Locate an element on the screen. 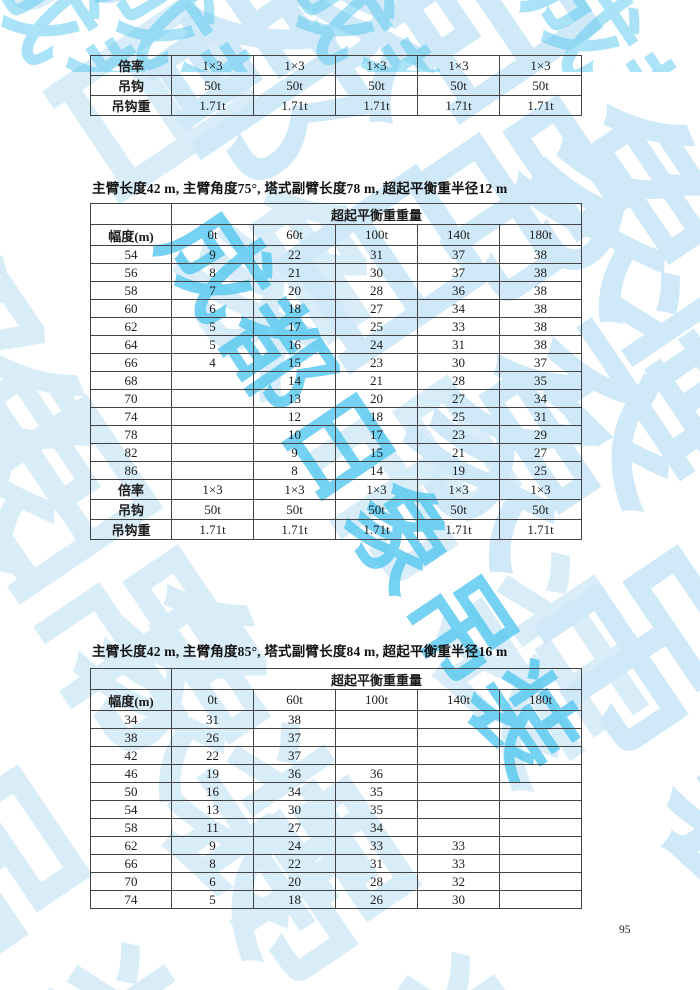 The image size is (700, 990). table-row: 超起平衡重重量 is located at coordinates (336, 679).